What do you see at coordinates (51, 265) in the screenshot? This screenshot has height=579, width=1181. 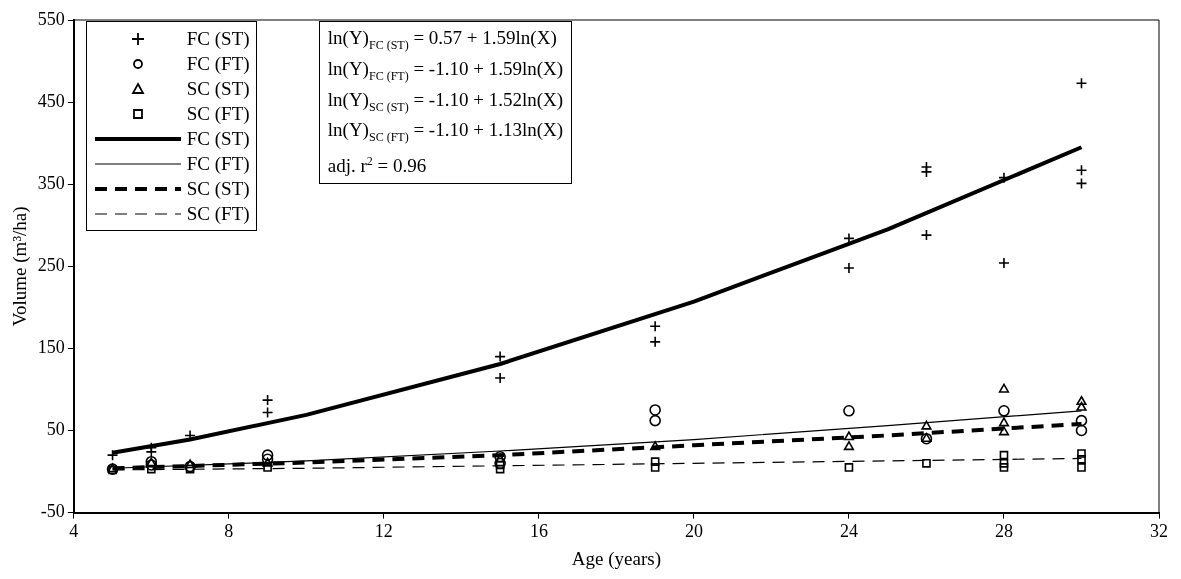 I see `y-tick-label: 250` at bounding box center [51, 265].